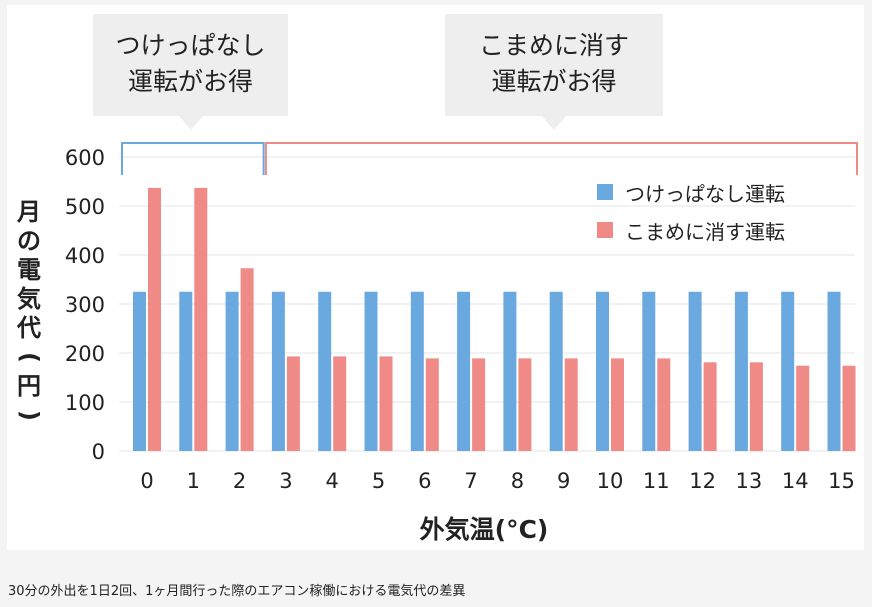 The height and width of the screenshot is (607, 872). Describe the element at coordinates (29, 415) in the screenshot. I see `y-label-char: )` at that location.